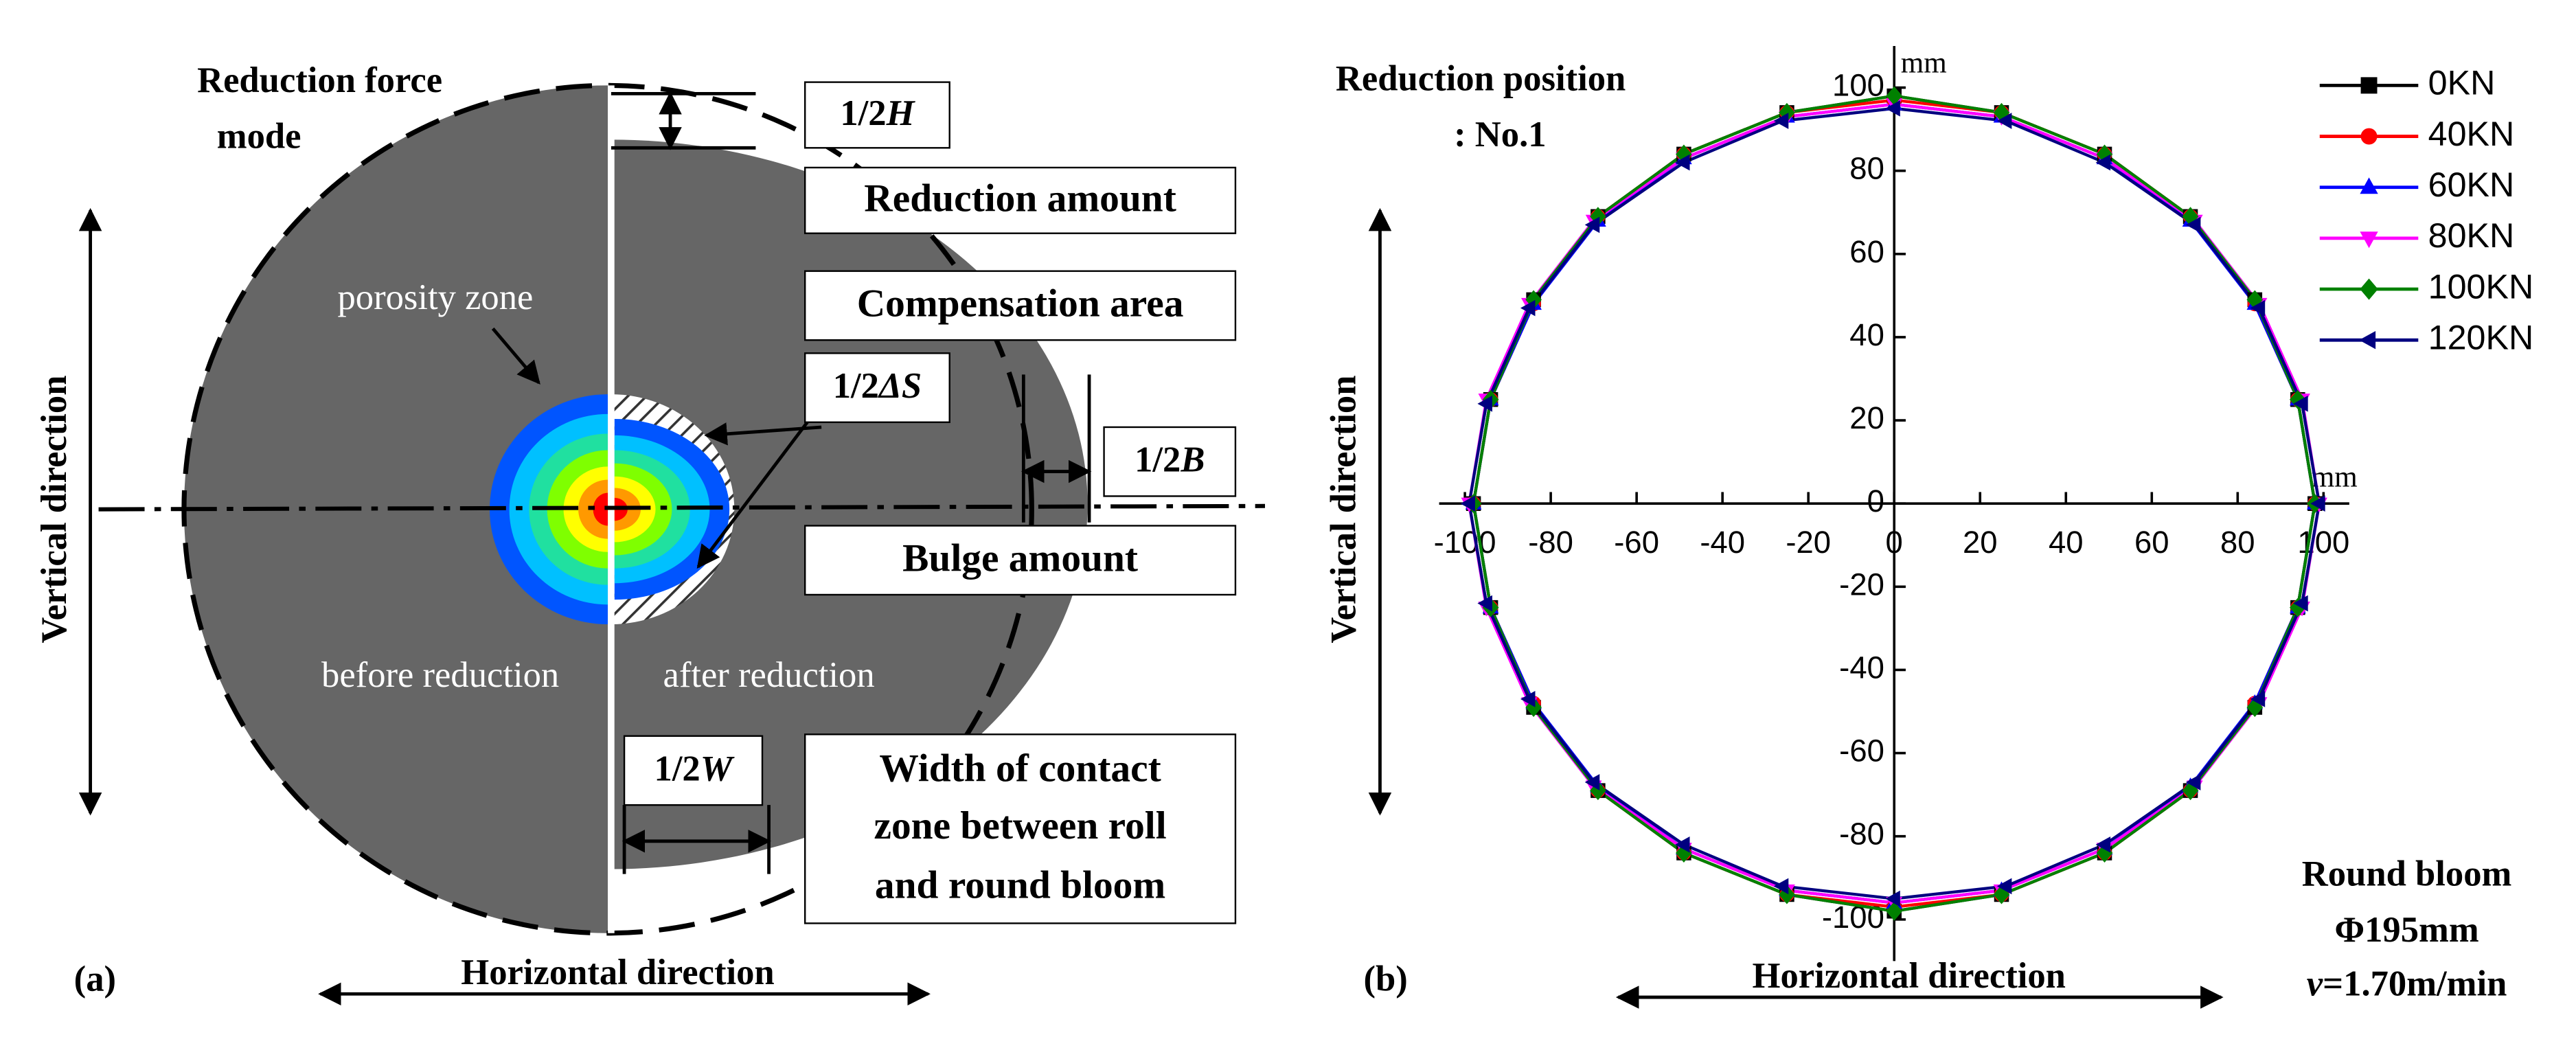 The image size is (2576, 1059). Describe the element at coordinates (1924, 63) in the screenshot. I see `y-unit: mm` at that location.